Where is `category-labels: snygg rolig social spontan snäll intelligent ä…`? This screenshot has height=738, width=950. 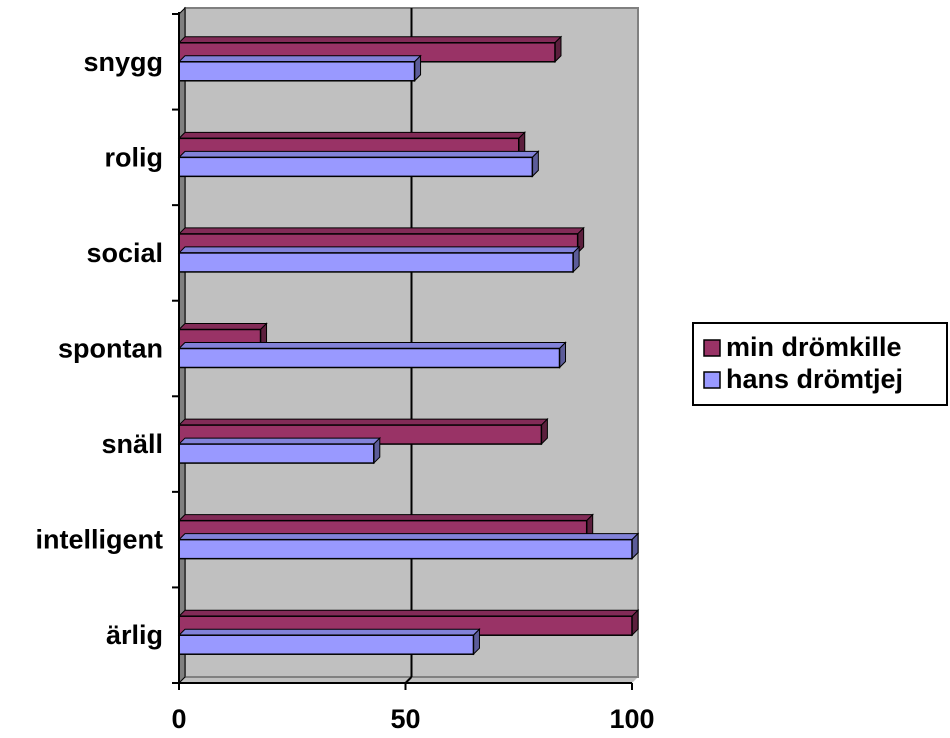
category-labels: snygg rolig social spontan snäll intelligent ä… is located at coordinates (100, 348).